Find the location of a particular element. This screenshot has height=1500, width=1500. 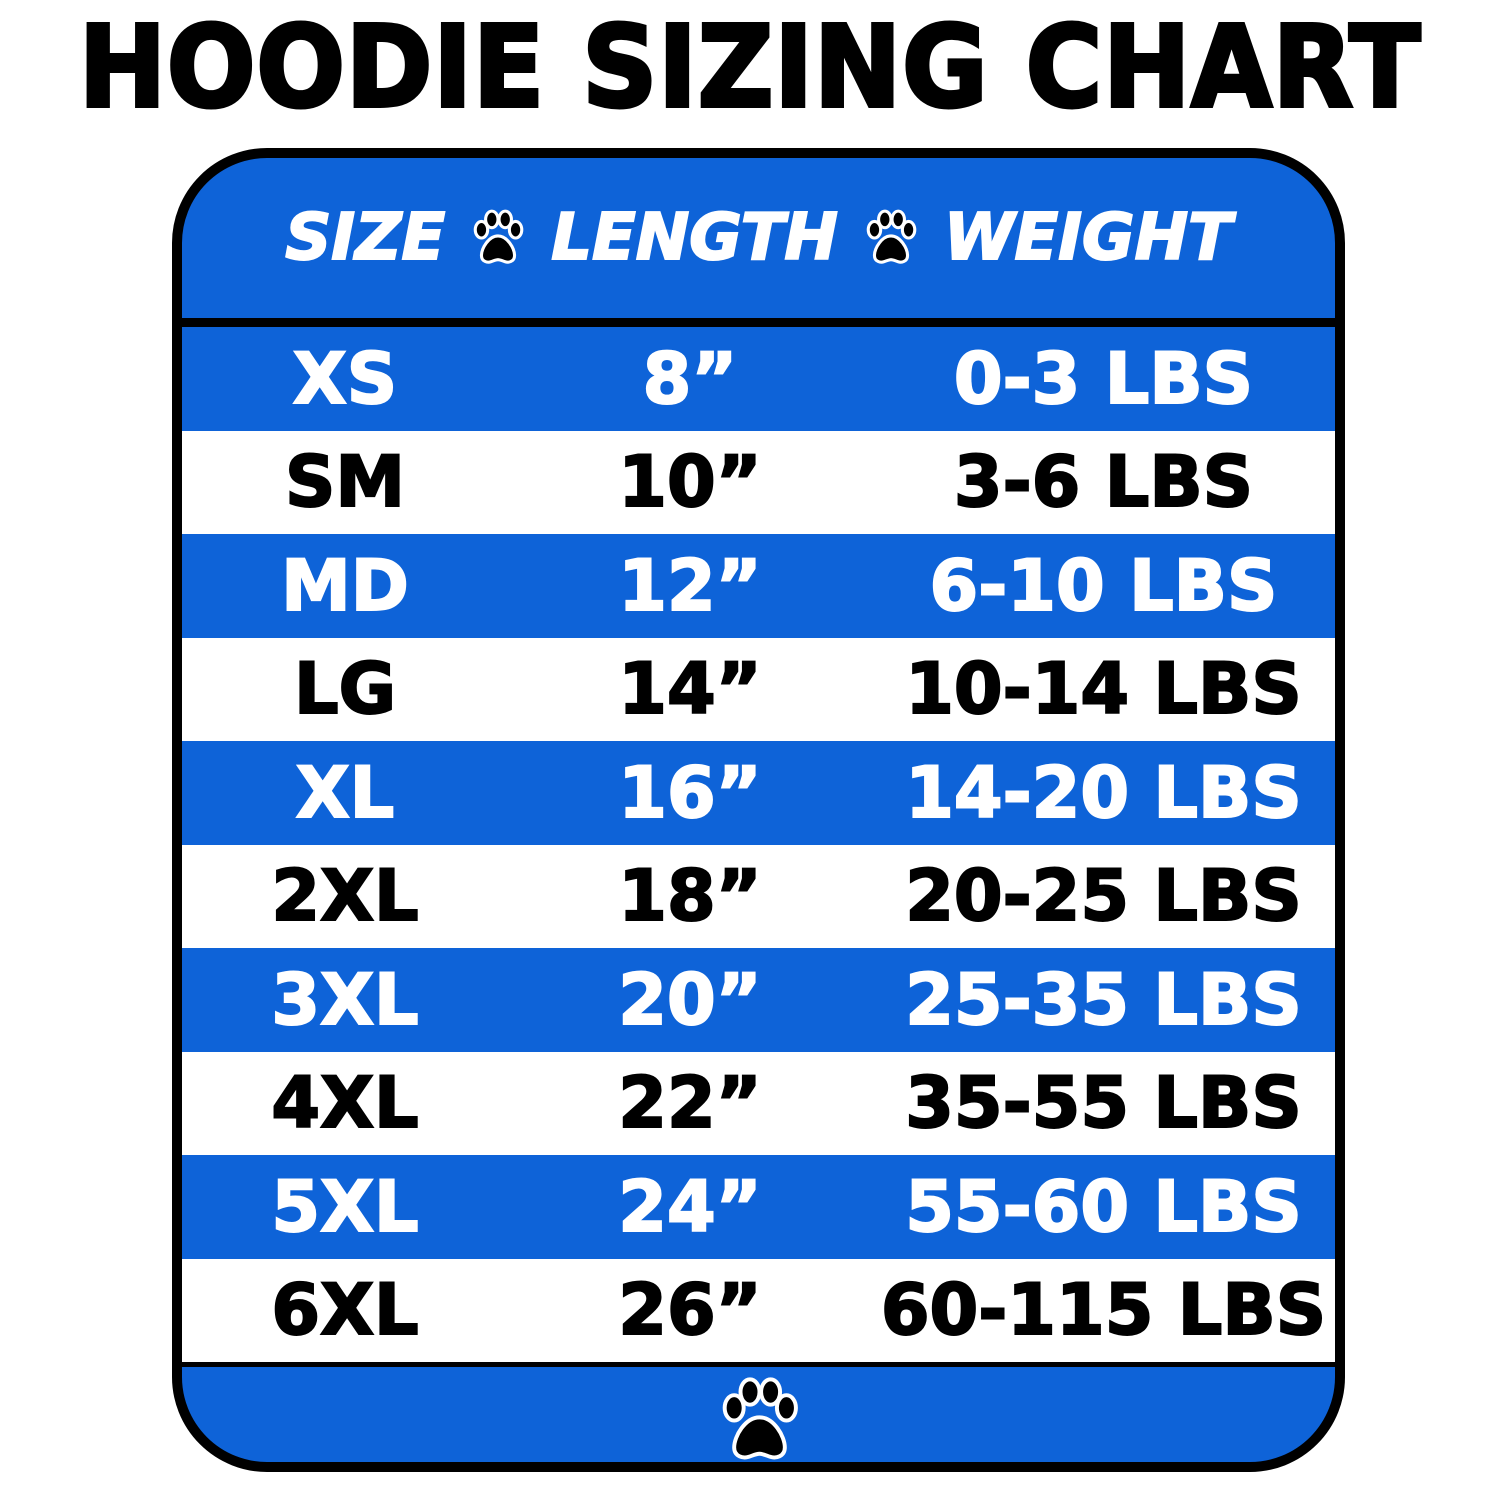

table-row: SM 10” 3-6 LBS is located at coordinates (758, 482).